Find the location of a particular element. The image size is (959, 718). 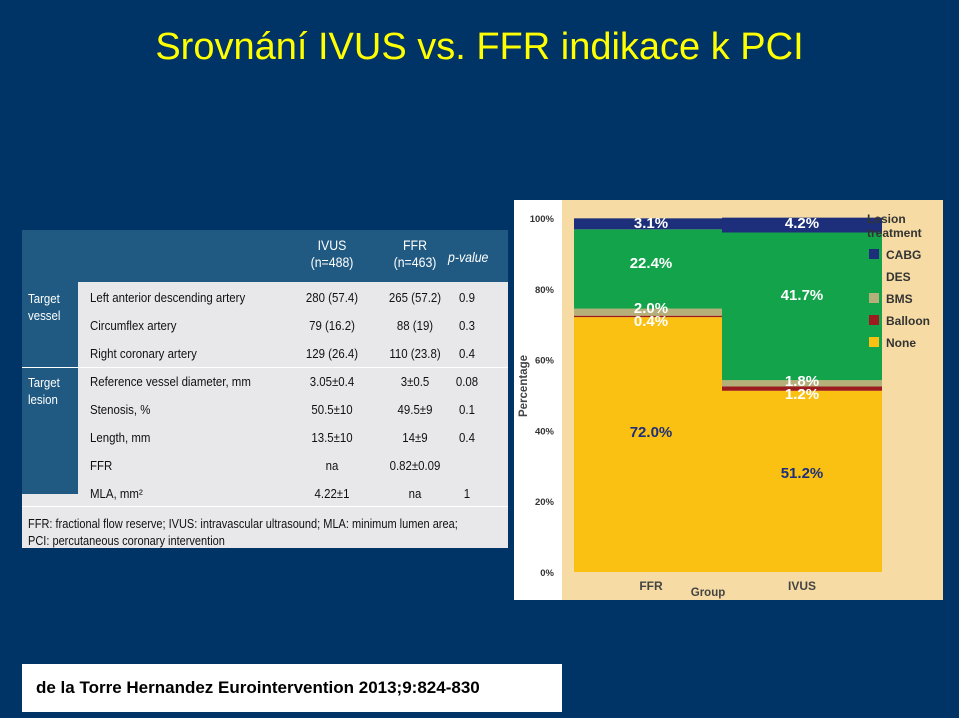

x-tick-label: FFR is located at coordinates (651, 586).